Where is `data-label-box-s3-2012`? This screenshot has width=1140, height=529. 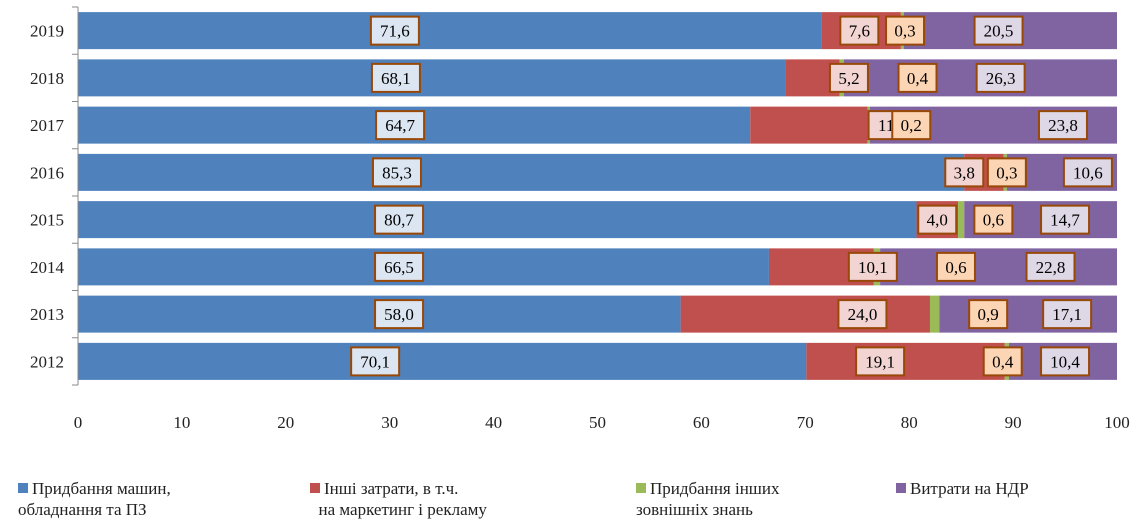
data-label-box-s3-2012 is located at coordinates (1065, 361).